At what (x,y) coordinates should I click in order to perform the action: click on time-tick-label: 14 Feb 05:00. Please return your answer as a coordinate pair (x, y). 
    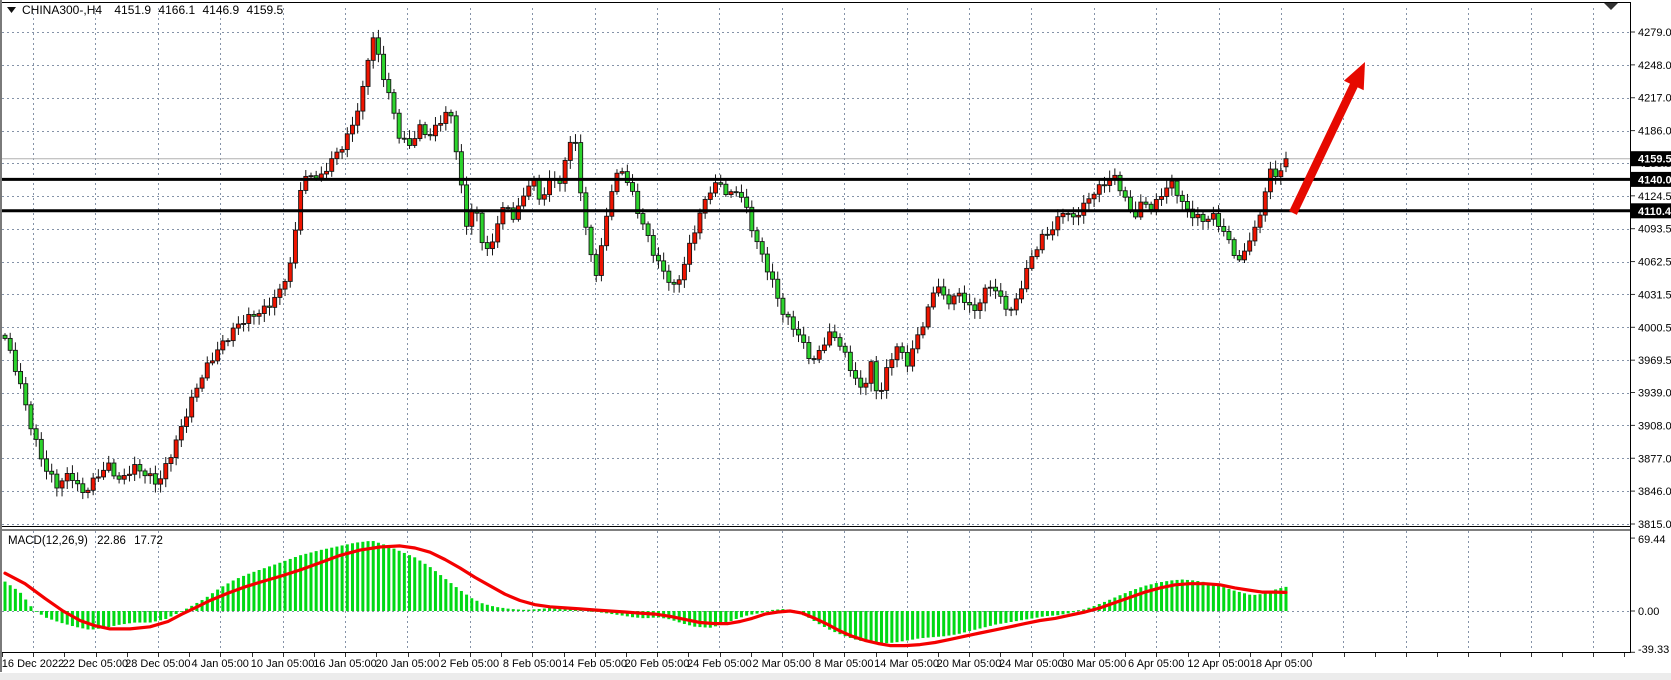
    Looking at the image, I should click on (594, 664).